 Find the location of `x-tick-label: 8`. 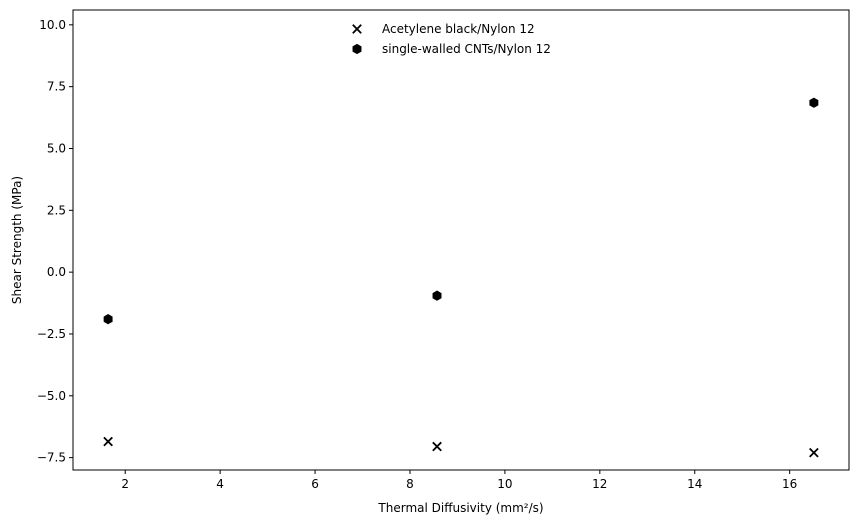

x-tick-label: 8 is located at coordinates (410, 484).